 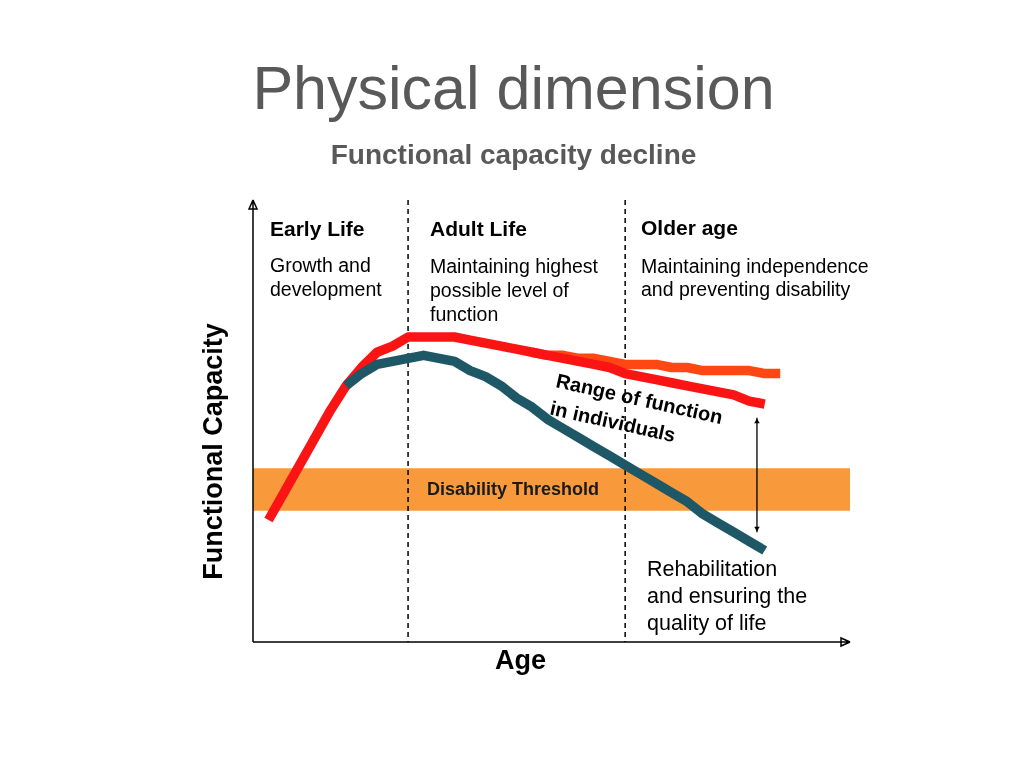 I want to click on band-label: Disability Threshold, so click(x=513, y=488).